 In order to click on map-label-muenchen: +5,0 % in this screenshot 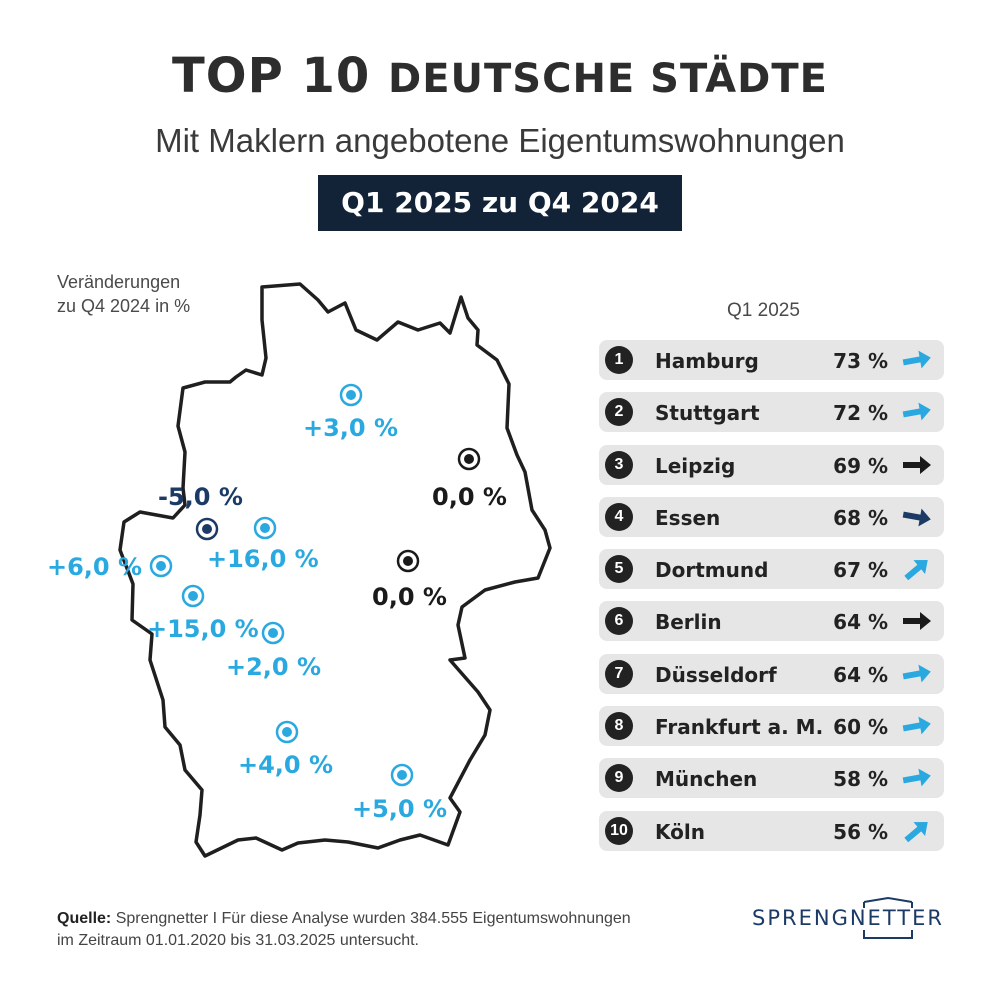, I will do `click(400, 809)`.